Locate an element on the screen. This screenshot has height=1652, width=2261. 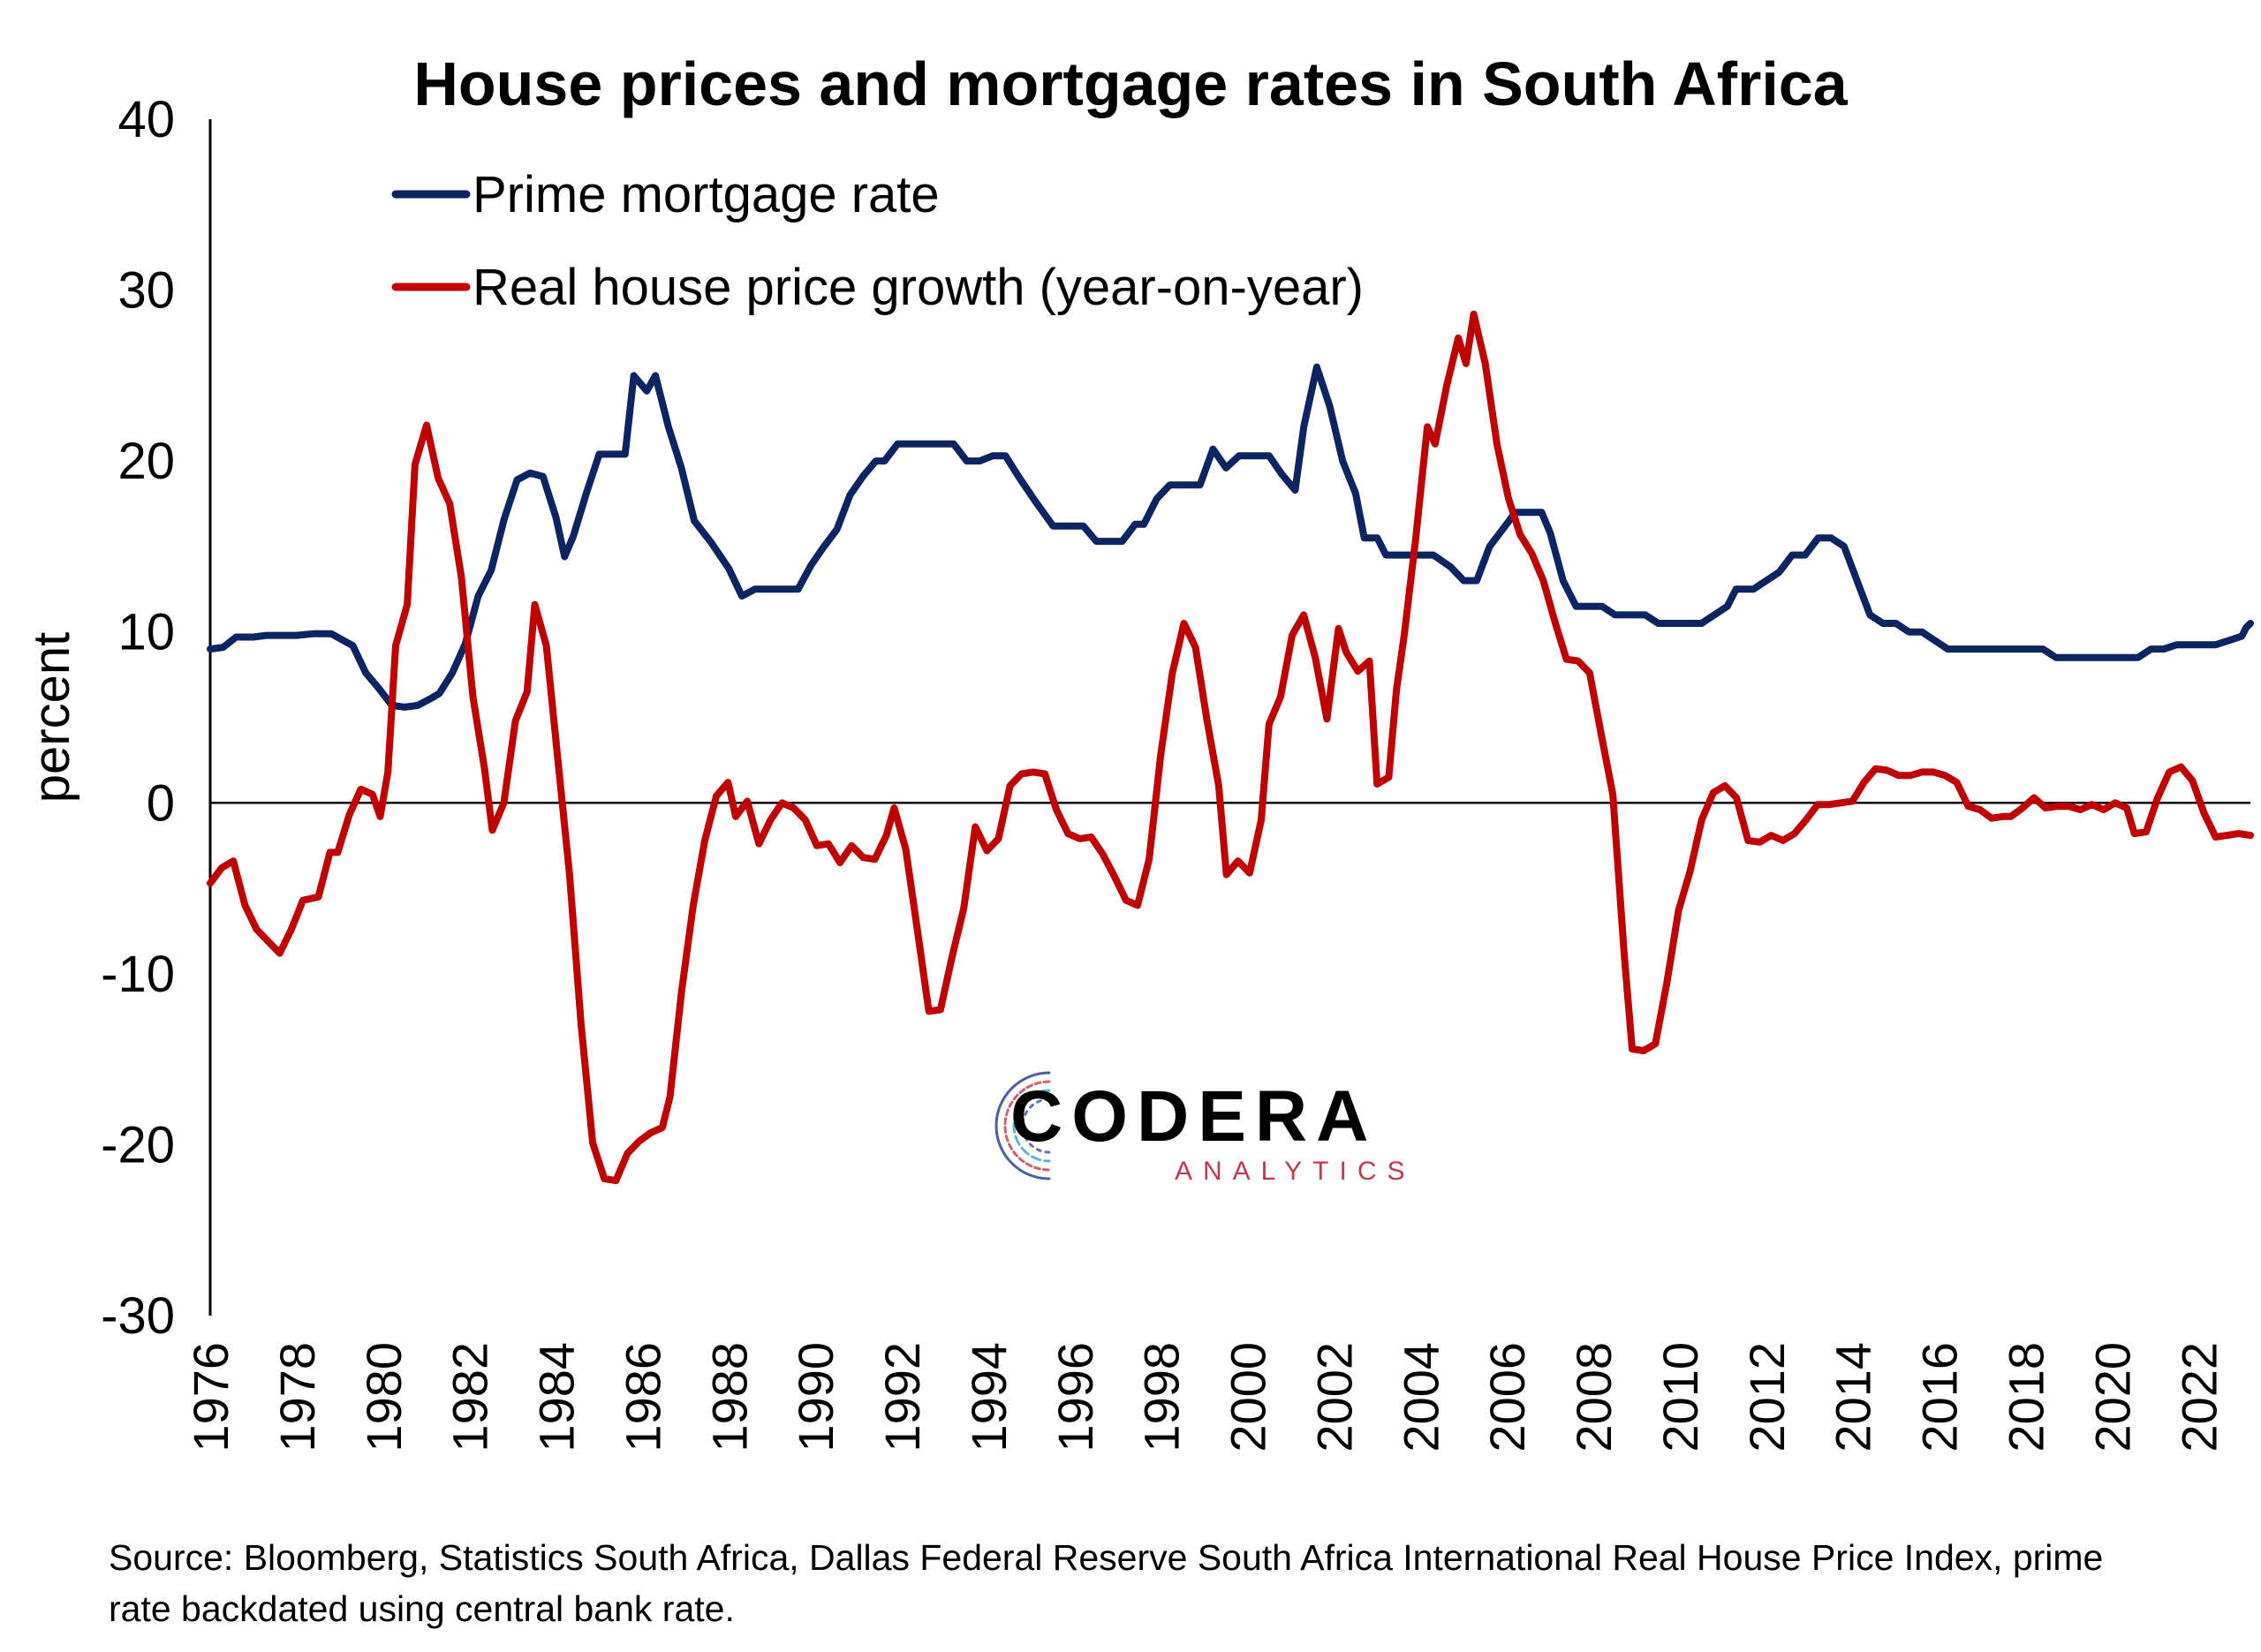
x-tick-label: 1988 is located at coordinates (729, 1397).